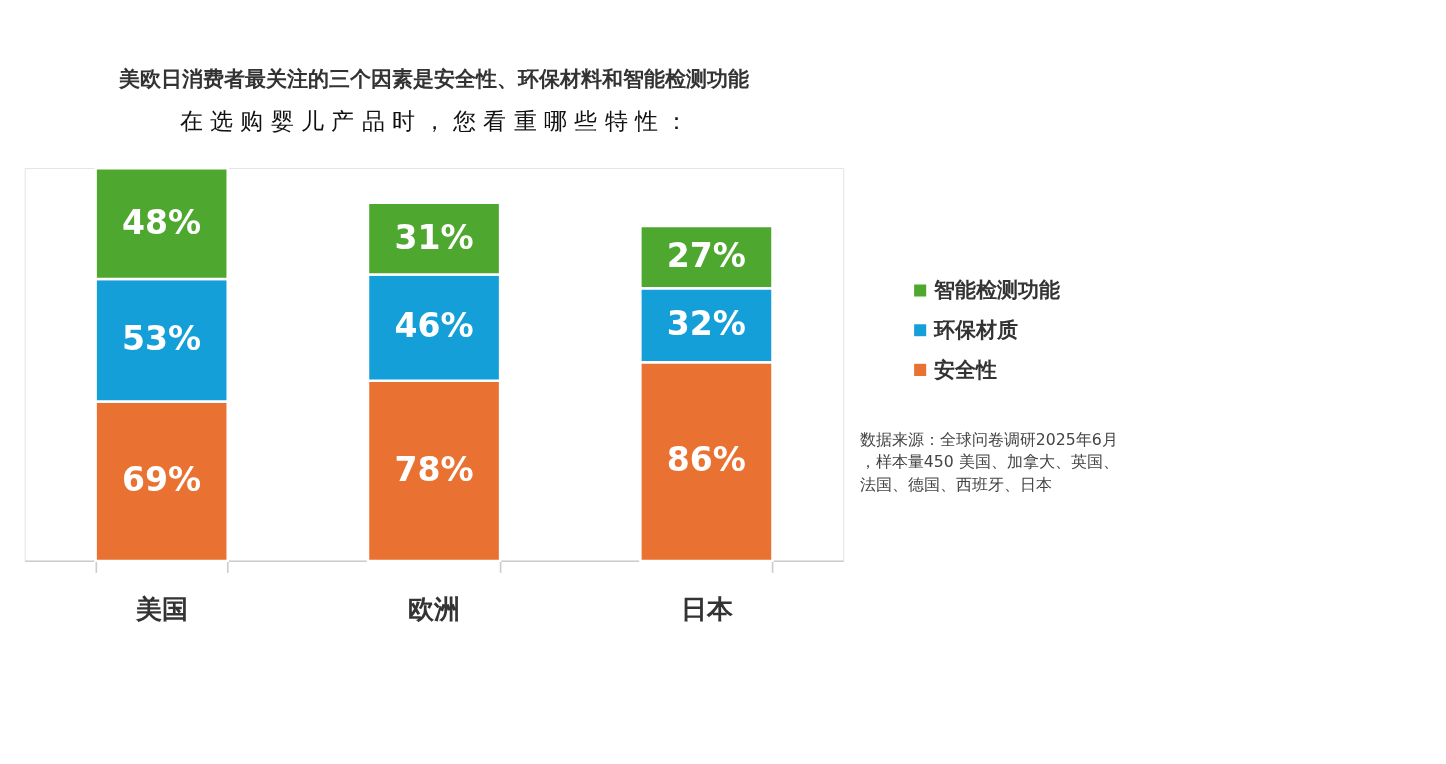  What do you see at coordinates (434, 469) in the screenshot?
I see `data-label: 78%` at bounding box center [434, 469].